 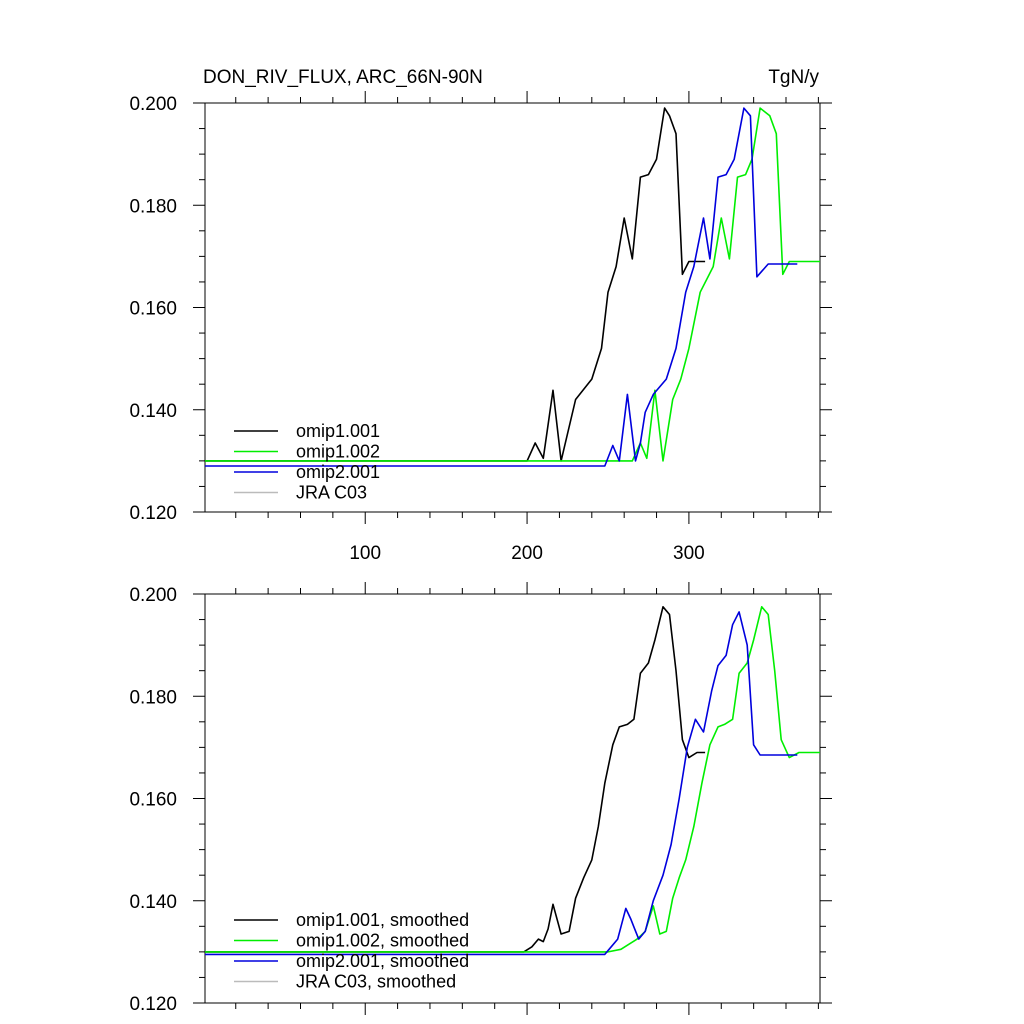 I want to click on legend-label: omip2.001, so click(x=338, y=472).